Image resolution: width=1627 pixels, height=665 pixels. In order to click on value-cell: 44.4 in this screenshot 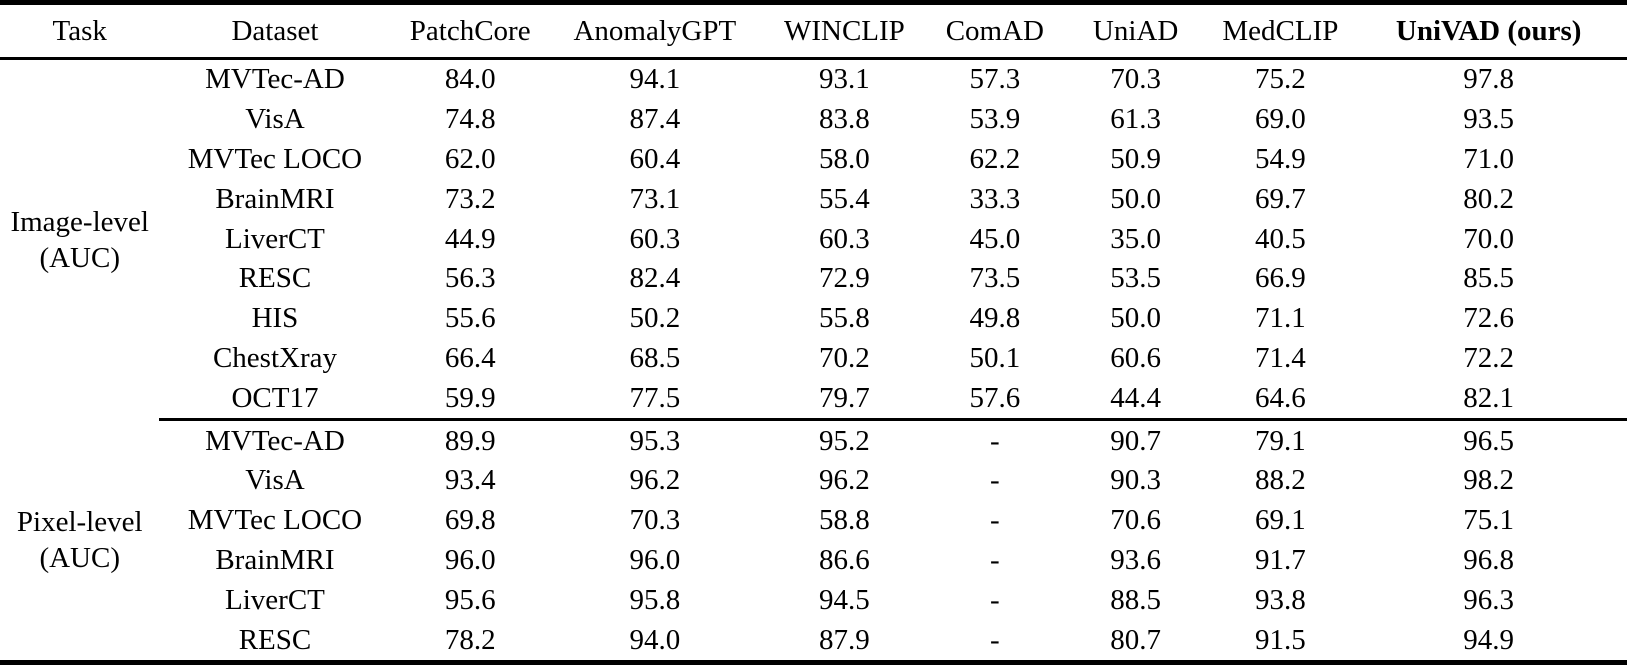, I will do `click(1135, 400)`.